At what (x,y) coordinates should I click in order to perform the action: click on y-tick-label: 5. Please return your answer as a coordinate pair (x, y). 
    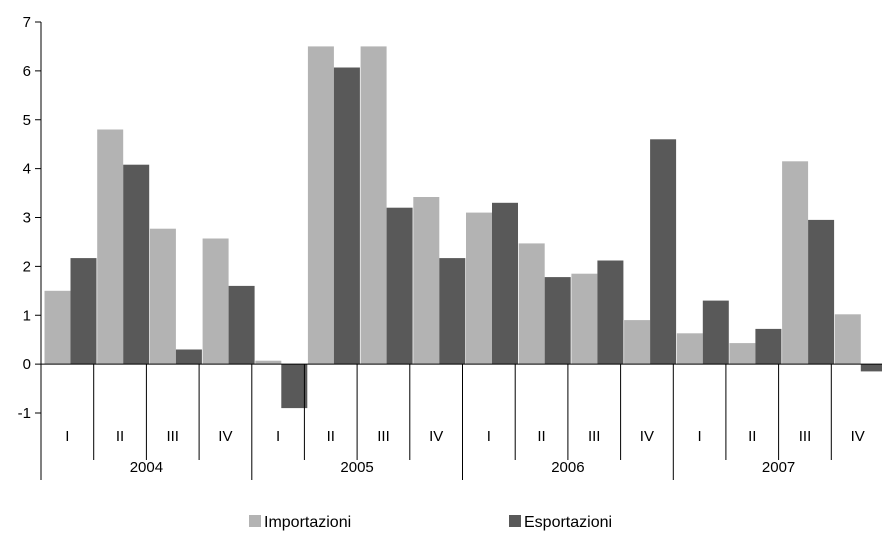
    Looking at the image, I should click on (27, 120).